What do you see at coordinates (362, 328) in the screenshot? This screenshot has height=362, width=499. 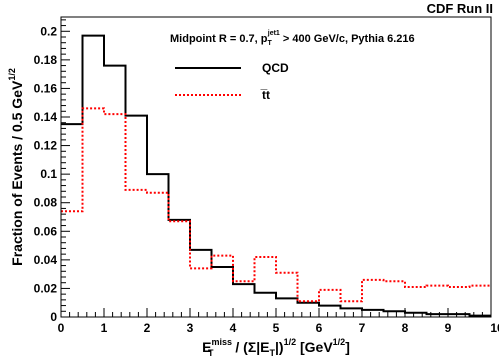 I see `x-tick-label: 7` at bounding box center [362, 328].